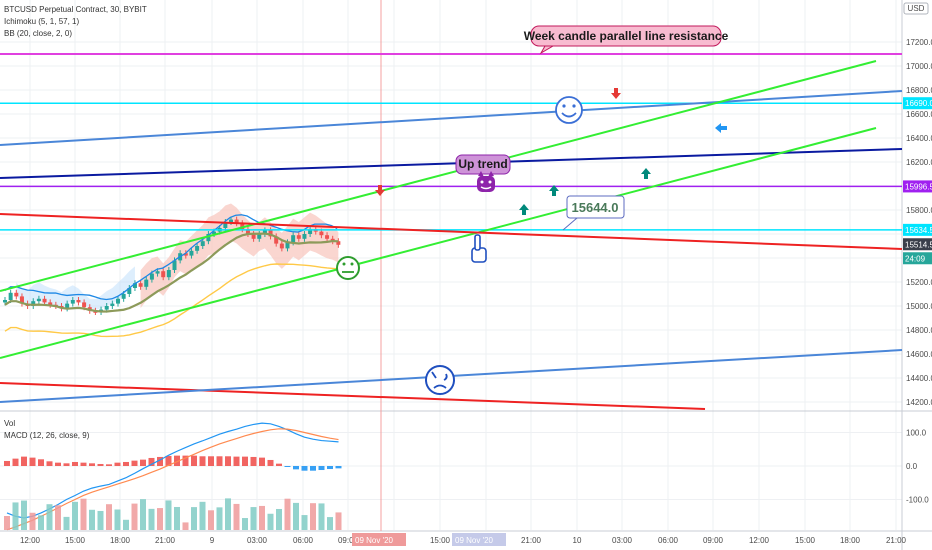  What do you see at coordinates (574, 106) in the screenshot?
I see `face-eye` at bounding box center [574, 106].